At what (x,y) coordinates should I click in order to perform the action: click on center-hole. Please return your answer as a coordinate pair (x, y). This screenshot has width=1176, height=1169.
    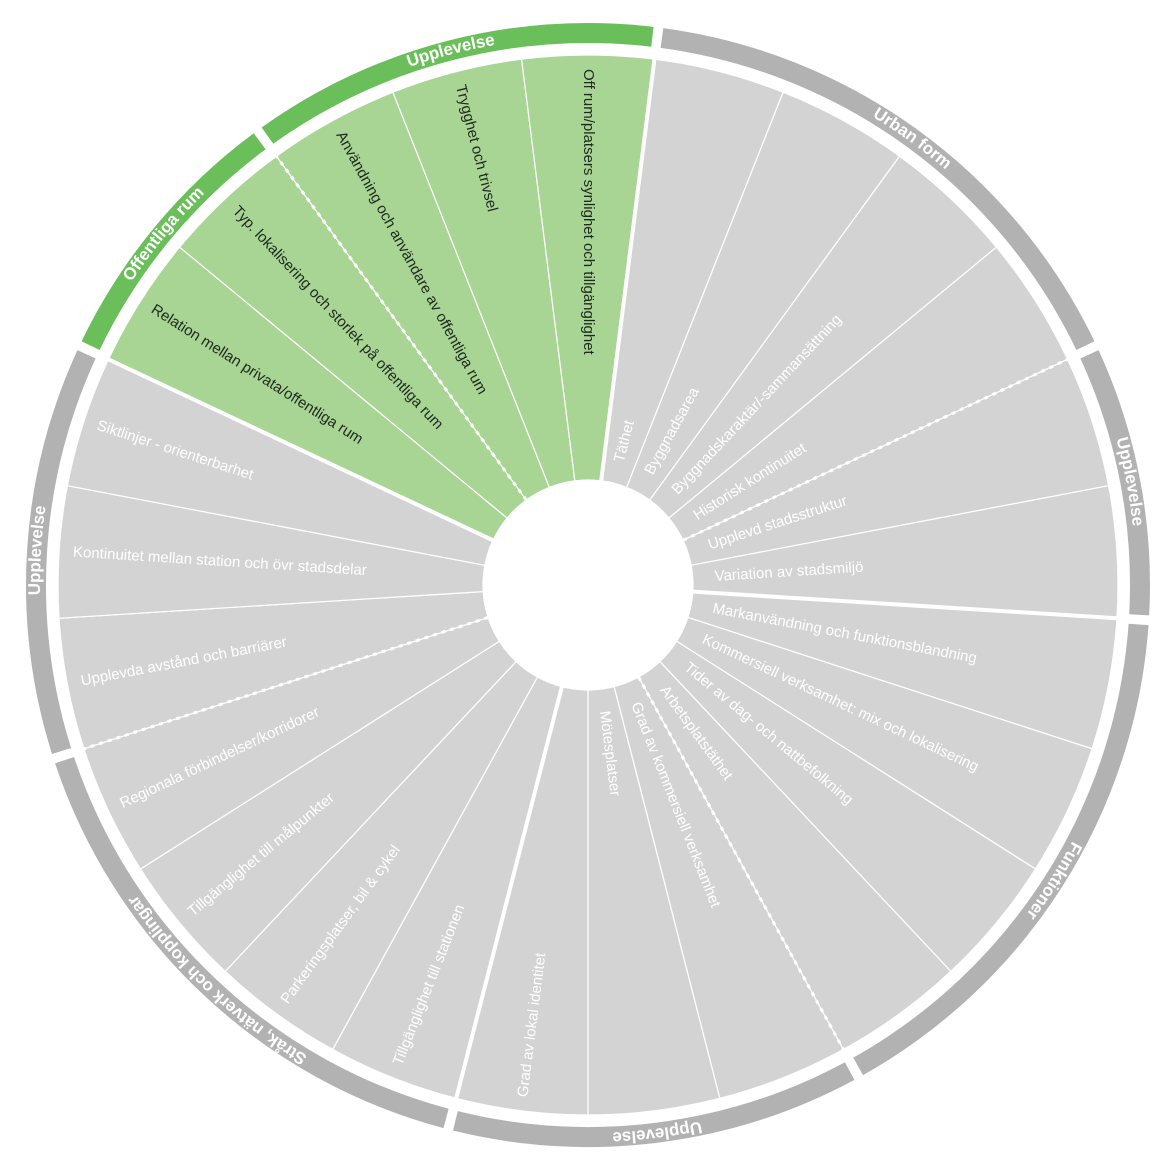
    Looking at the image, I should click on (588, 585).